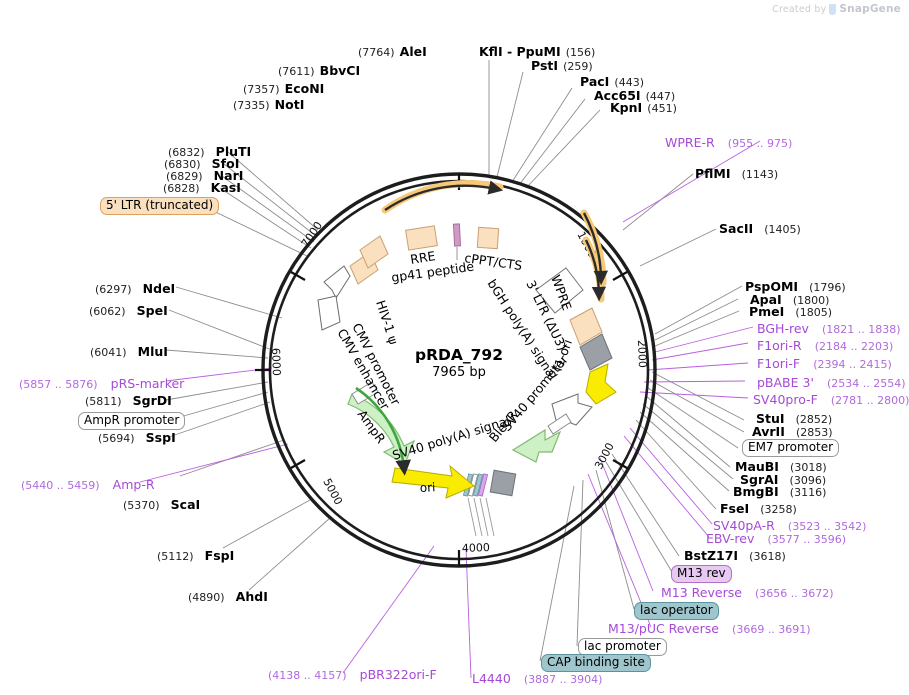 The height and width of the screenshot is (695, 909). Describe the element at coordinates (596, 352) in the screenshot. I see `feature-glyph-bgh` at that location.